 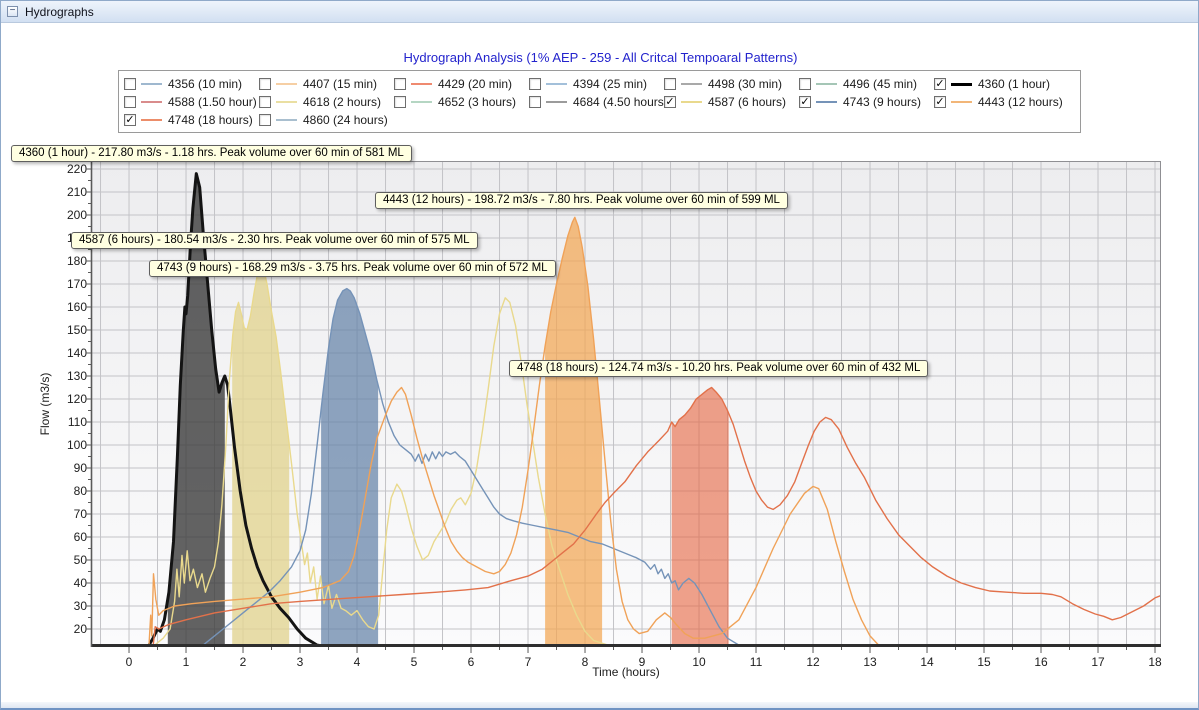 What do you see at coordinates (76, 169) in the screenshot?
I see `y-tick-220: 220` at bounding box center [76, 169].